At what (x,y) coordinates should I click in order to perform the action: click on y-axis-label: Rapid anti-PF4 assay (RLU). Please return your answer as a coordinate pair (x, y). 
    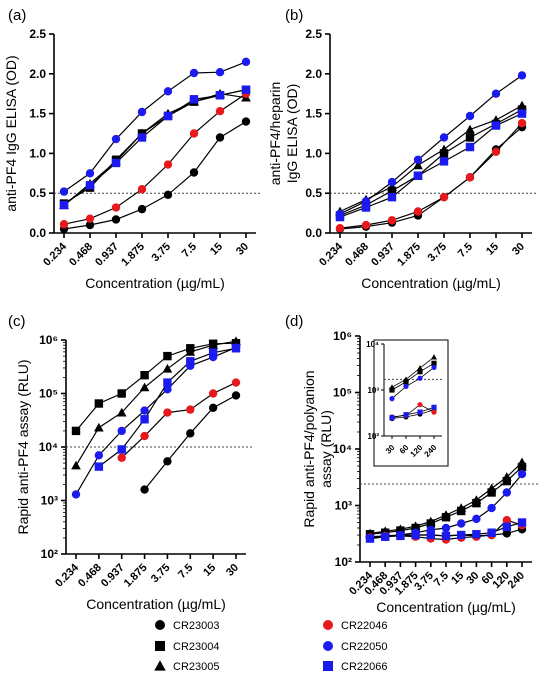
    Looking at the image, I should click on (23, 446).